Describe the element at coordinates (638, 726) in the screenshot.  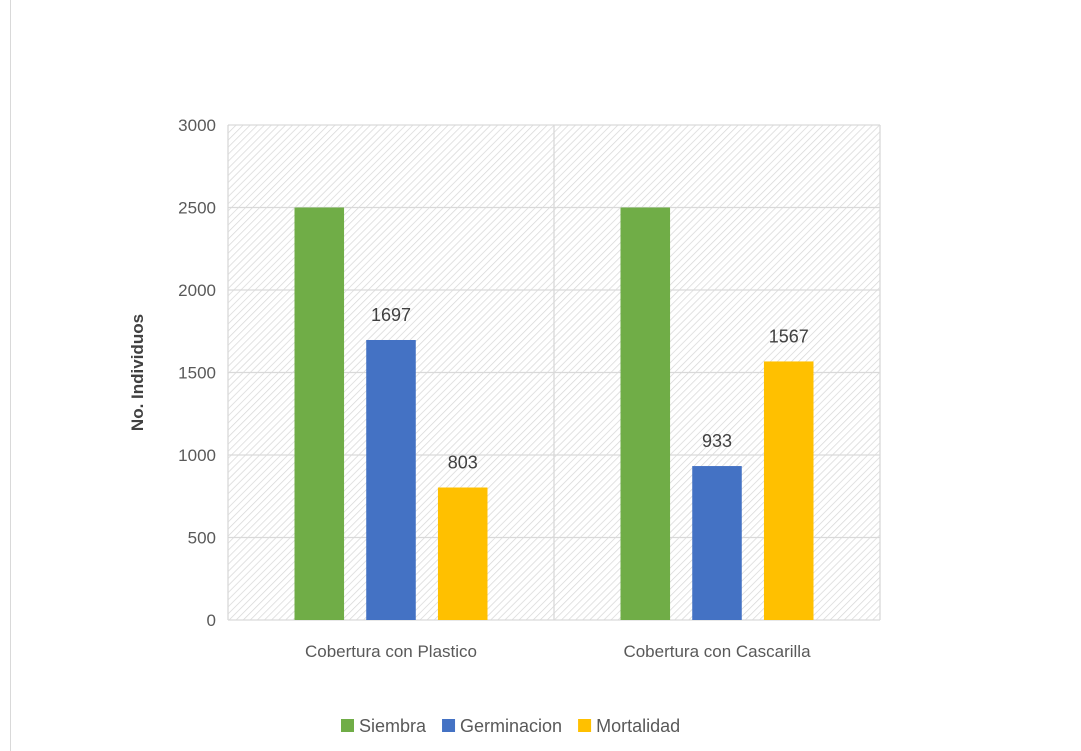
I see `legend-label-mortalidad: Mortalidad` at that location.